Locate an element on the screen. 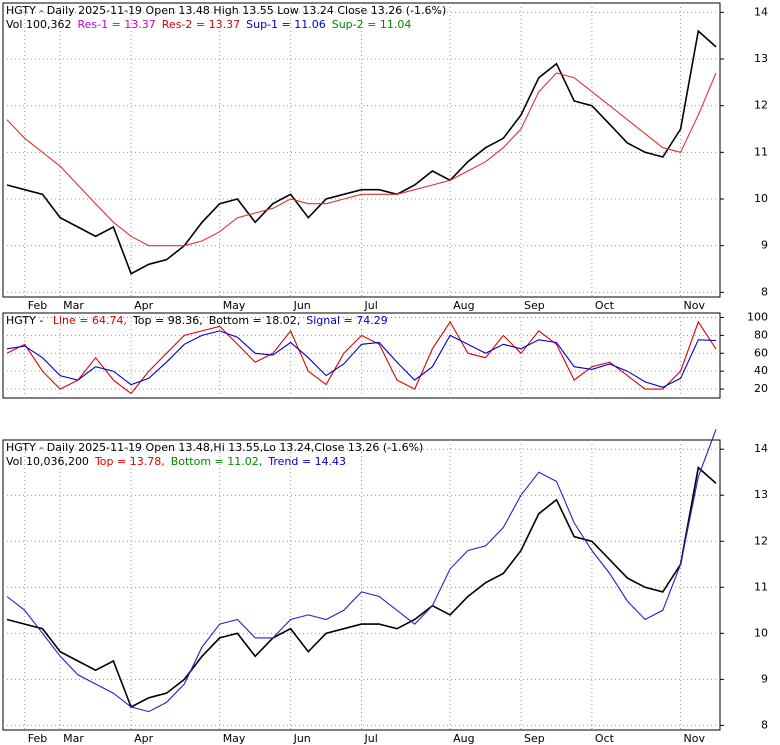 The height and width of the screenshot is (745, 780). y-tick-label: 60 is located at coordinates (761, 352).